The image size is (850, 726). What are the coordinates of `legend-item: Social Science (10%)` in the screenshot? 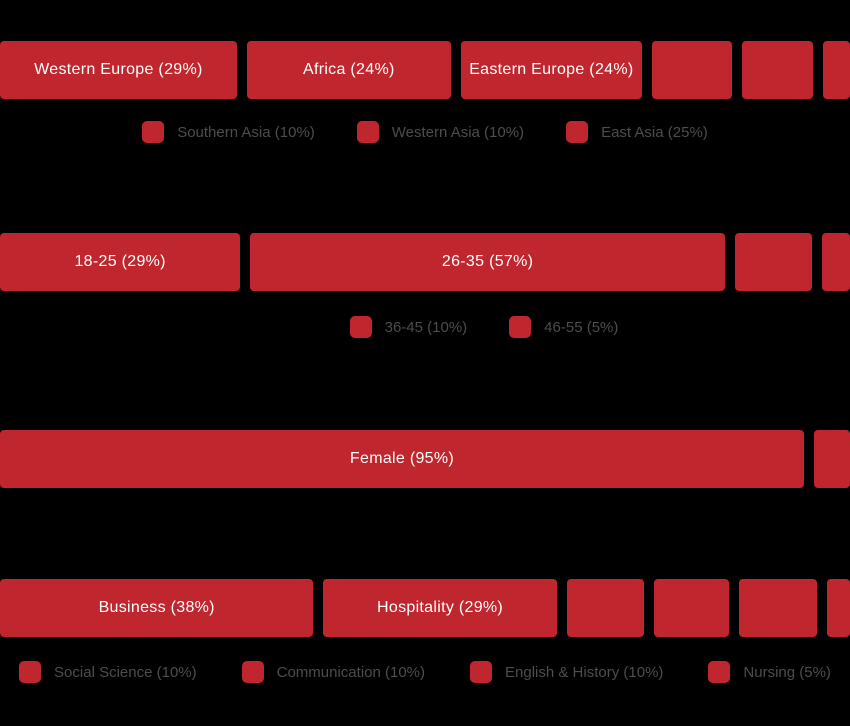 It's located at (108, 672).